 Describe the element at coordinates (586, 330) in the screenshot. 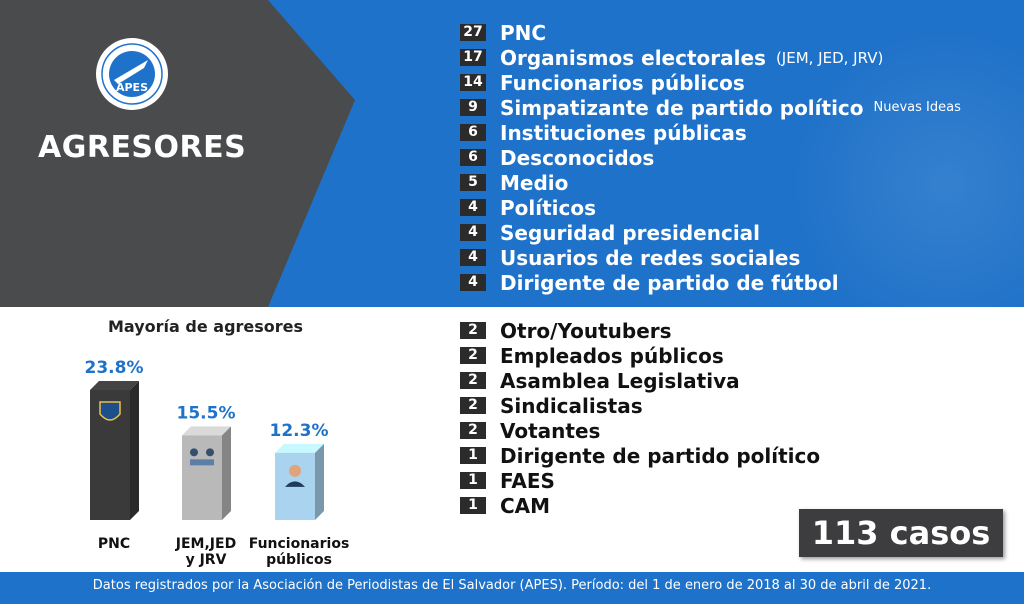

I see `list-item-label: Otro/Youtubers` at that location.